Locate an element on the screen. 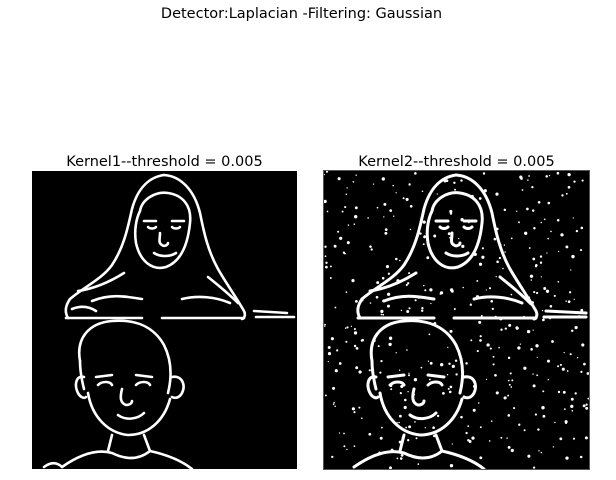  boy-edge-outline is located at coordinates (118, 394).